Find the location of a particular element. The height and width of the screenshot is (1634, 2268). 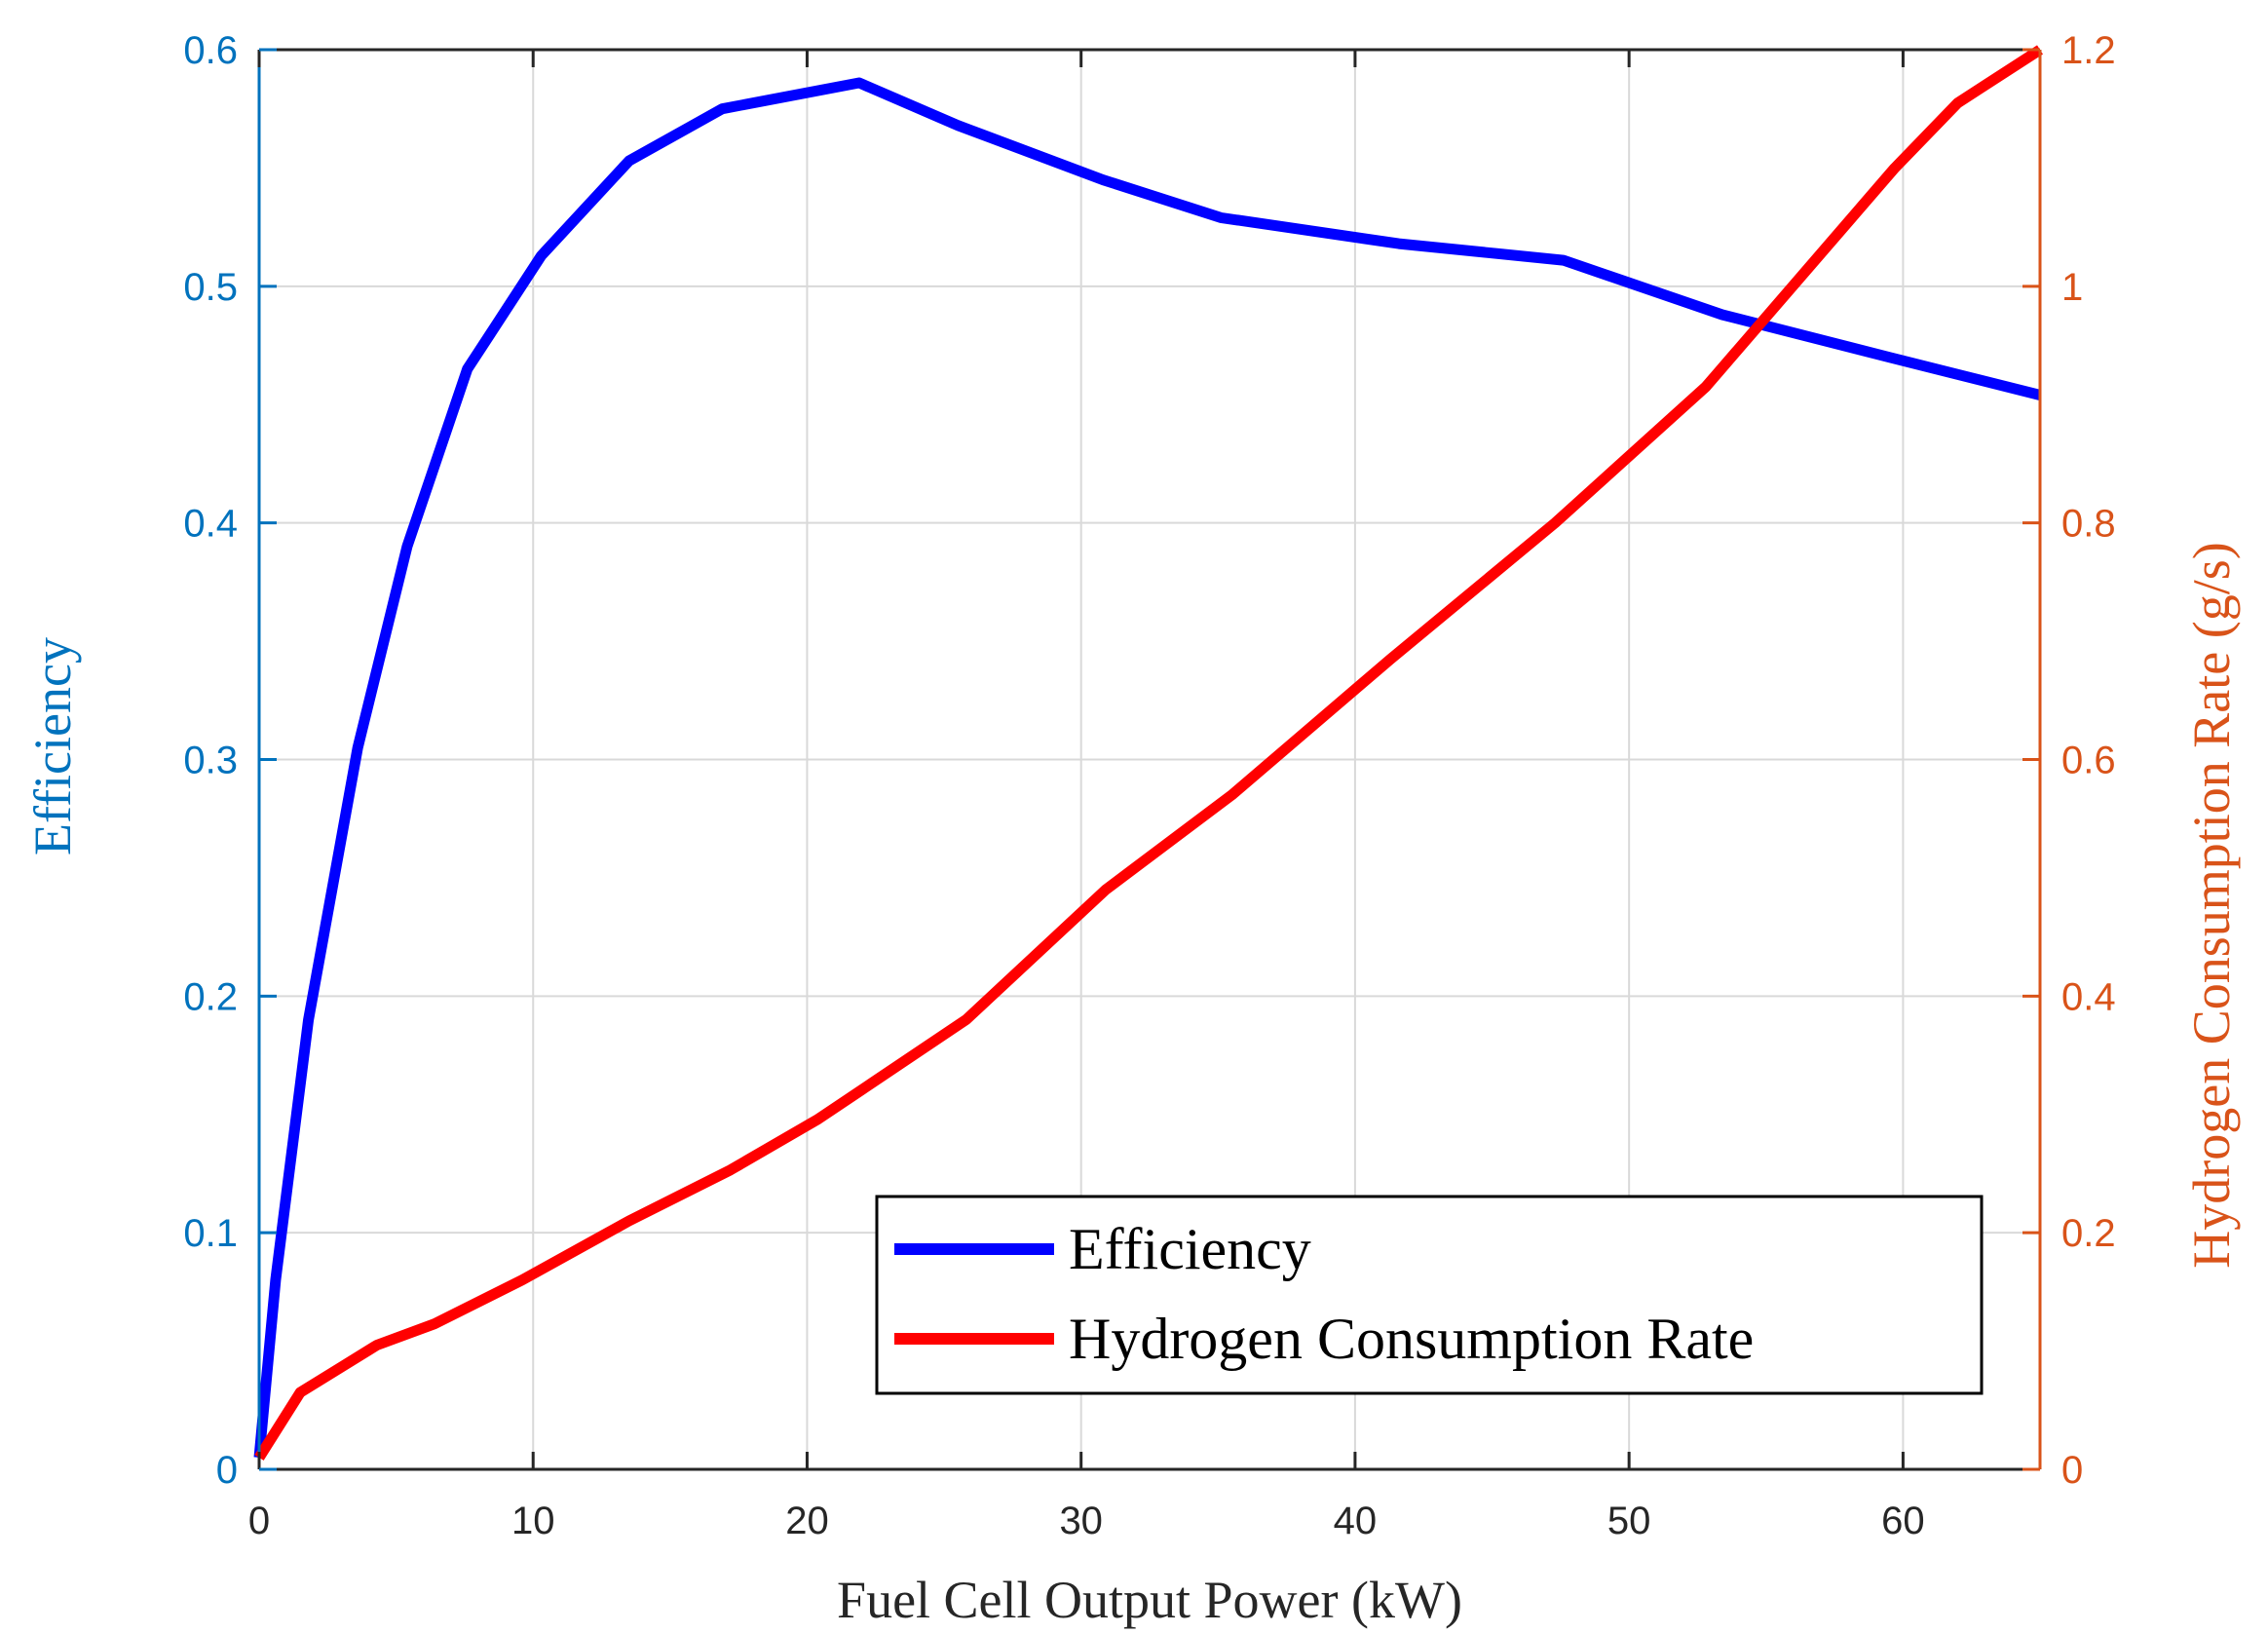

legend-label-efficiency: Efficiency is located at coordinates (1190, 1249).